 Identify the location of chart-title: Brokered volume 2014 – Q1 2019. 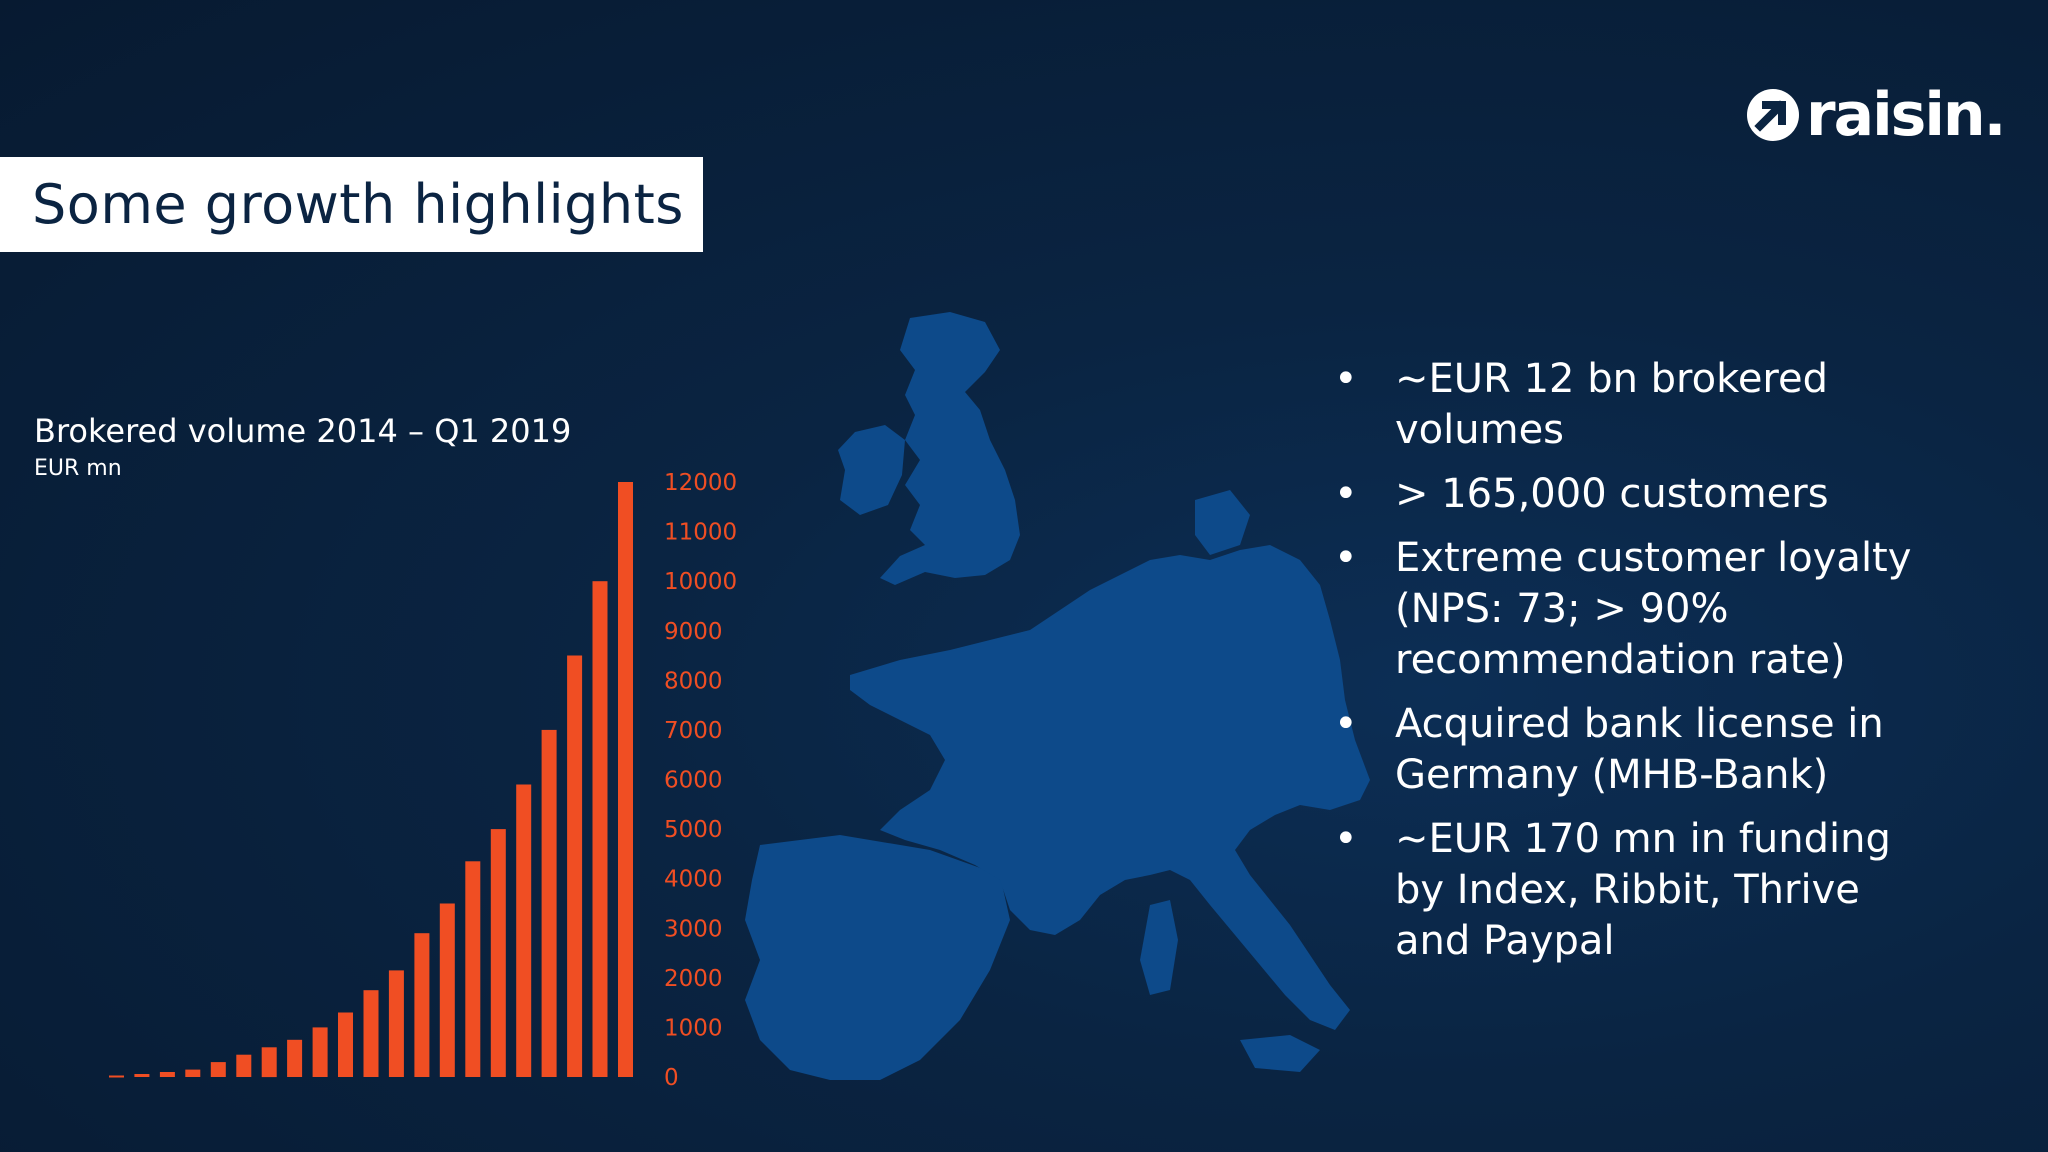
(303, 431).